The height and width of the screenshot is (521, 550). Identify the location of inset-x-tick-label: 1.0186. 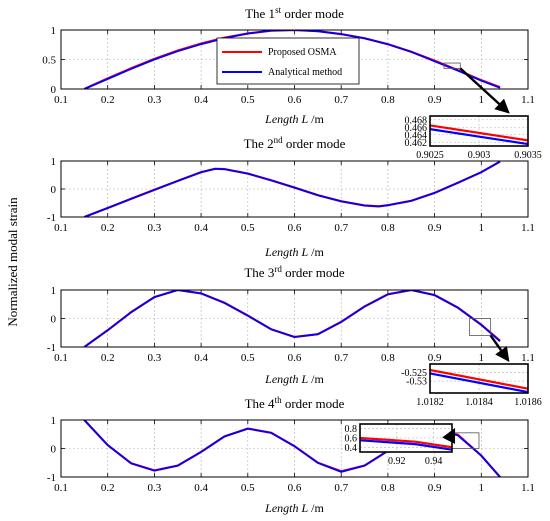
(528, 402).